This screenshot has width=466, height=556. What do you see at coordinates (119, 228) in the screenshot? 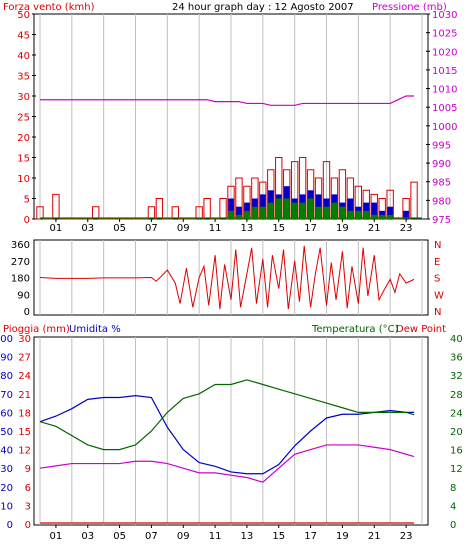
I see `wind-x-tick: 05` at bounding box center [119, 228].